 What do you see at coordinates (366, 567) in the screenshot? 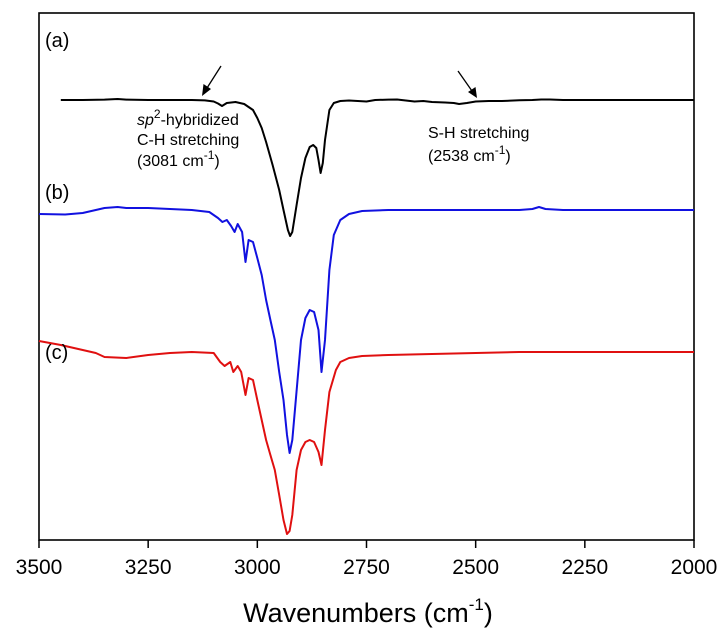
I see `x-tick-label: 2750` at bounding box center [366, 567].